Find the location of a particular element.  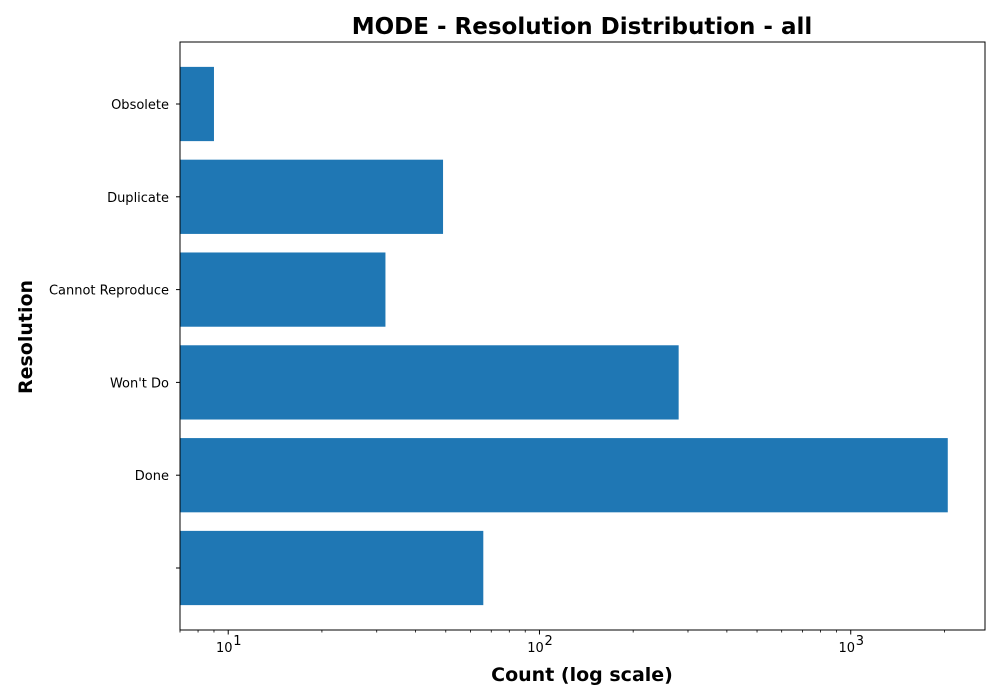

bar-unlabeled is located at coordinates (332, 568).